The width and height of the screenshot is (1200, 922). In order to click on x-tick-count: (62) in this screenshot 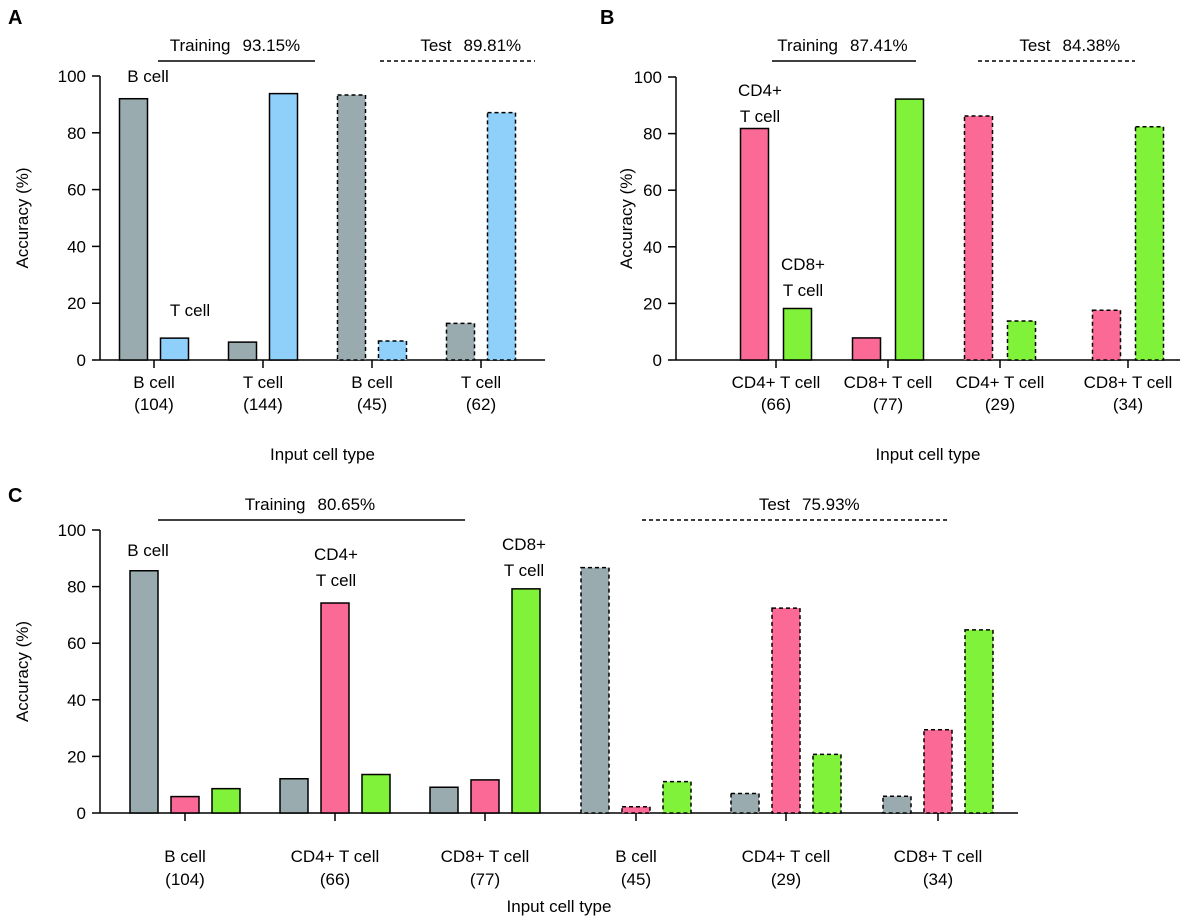, I will do `click(481, 404)`.